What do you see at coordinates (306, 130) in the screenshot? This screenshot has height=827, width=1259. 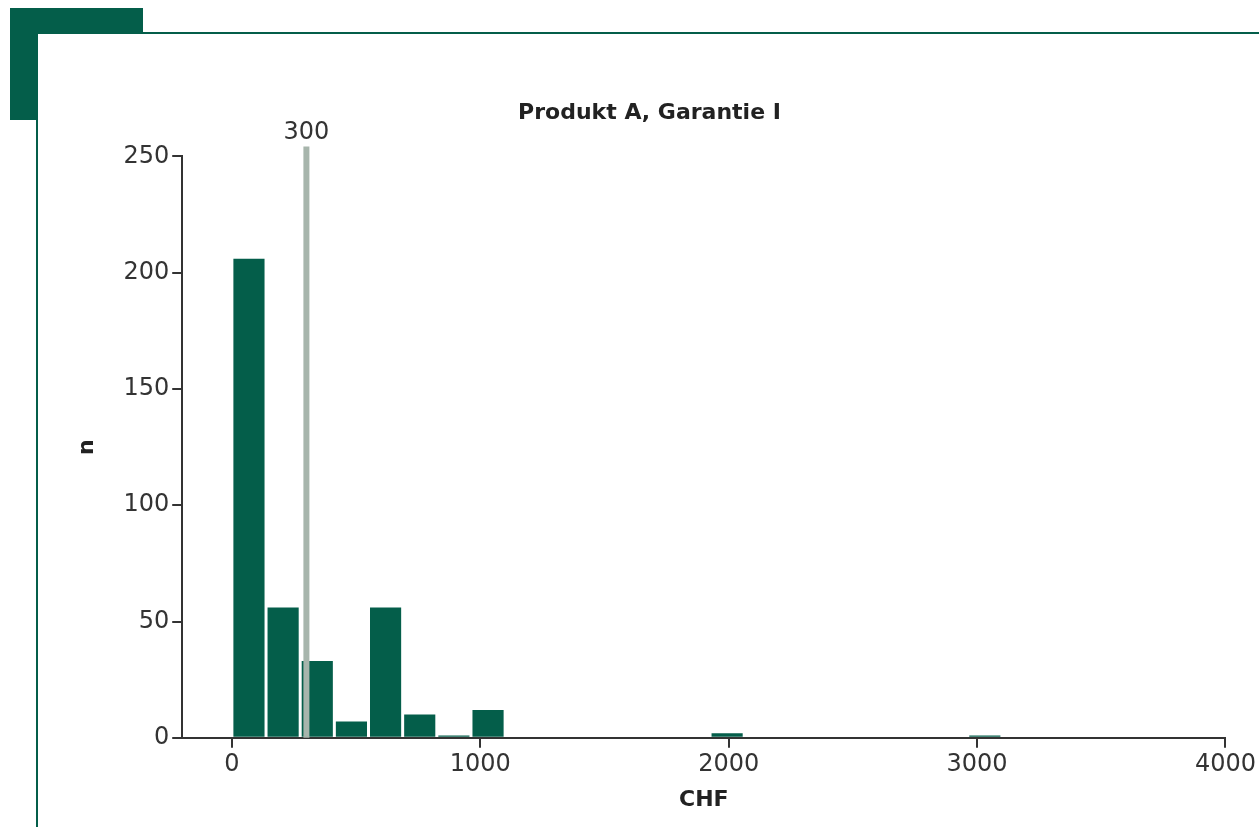 I see `ref-line-label: 300` at bounding box center [306, 130].